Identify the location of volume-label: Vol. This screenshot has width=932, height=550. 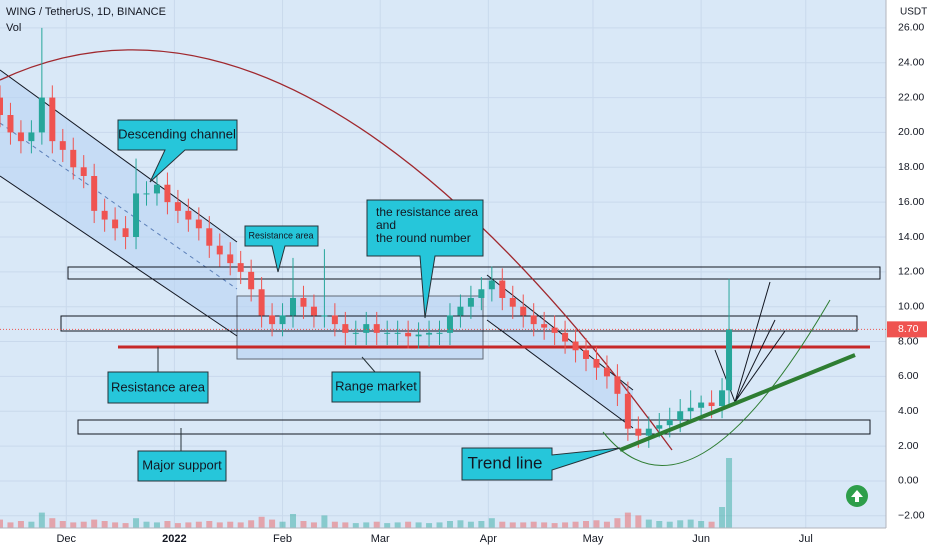
(13, 28).